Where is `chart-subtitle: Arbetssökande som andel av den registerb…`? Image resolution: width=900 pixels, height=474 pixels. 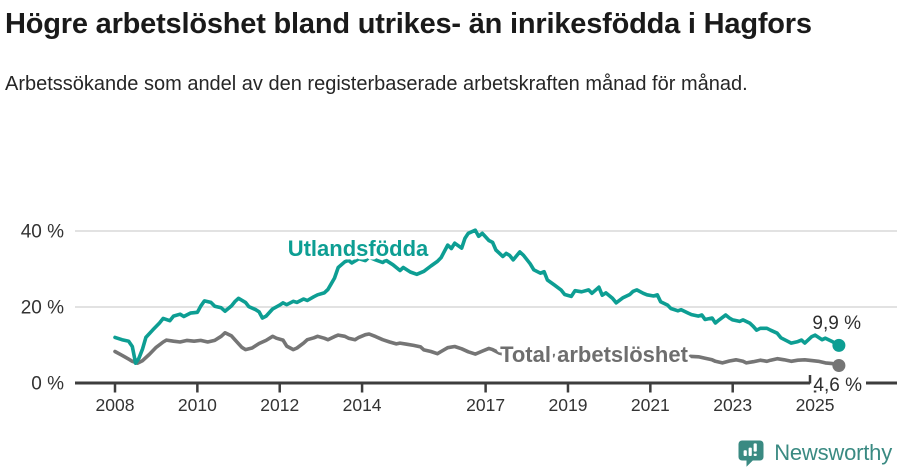 chart-subtitle: Arbetssökande som andel av den registerb… is located at coordinates (376, 83).